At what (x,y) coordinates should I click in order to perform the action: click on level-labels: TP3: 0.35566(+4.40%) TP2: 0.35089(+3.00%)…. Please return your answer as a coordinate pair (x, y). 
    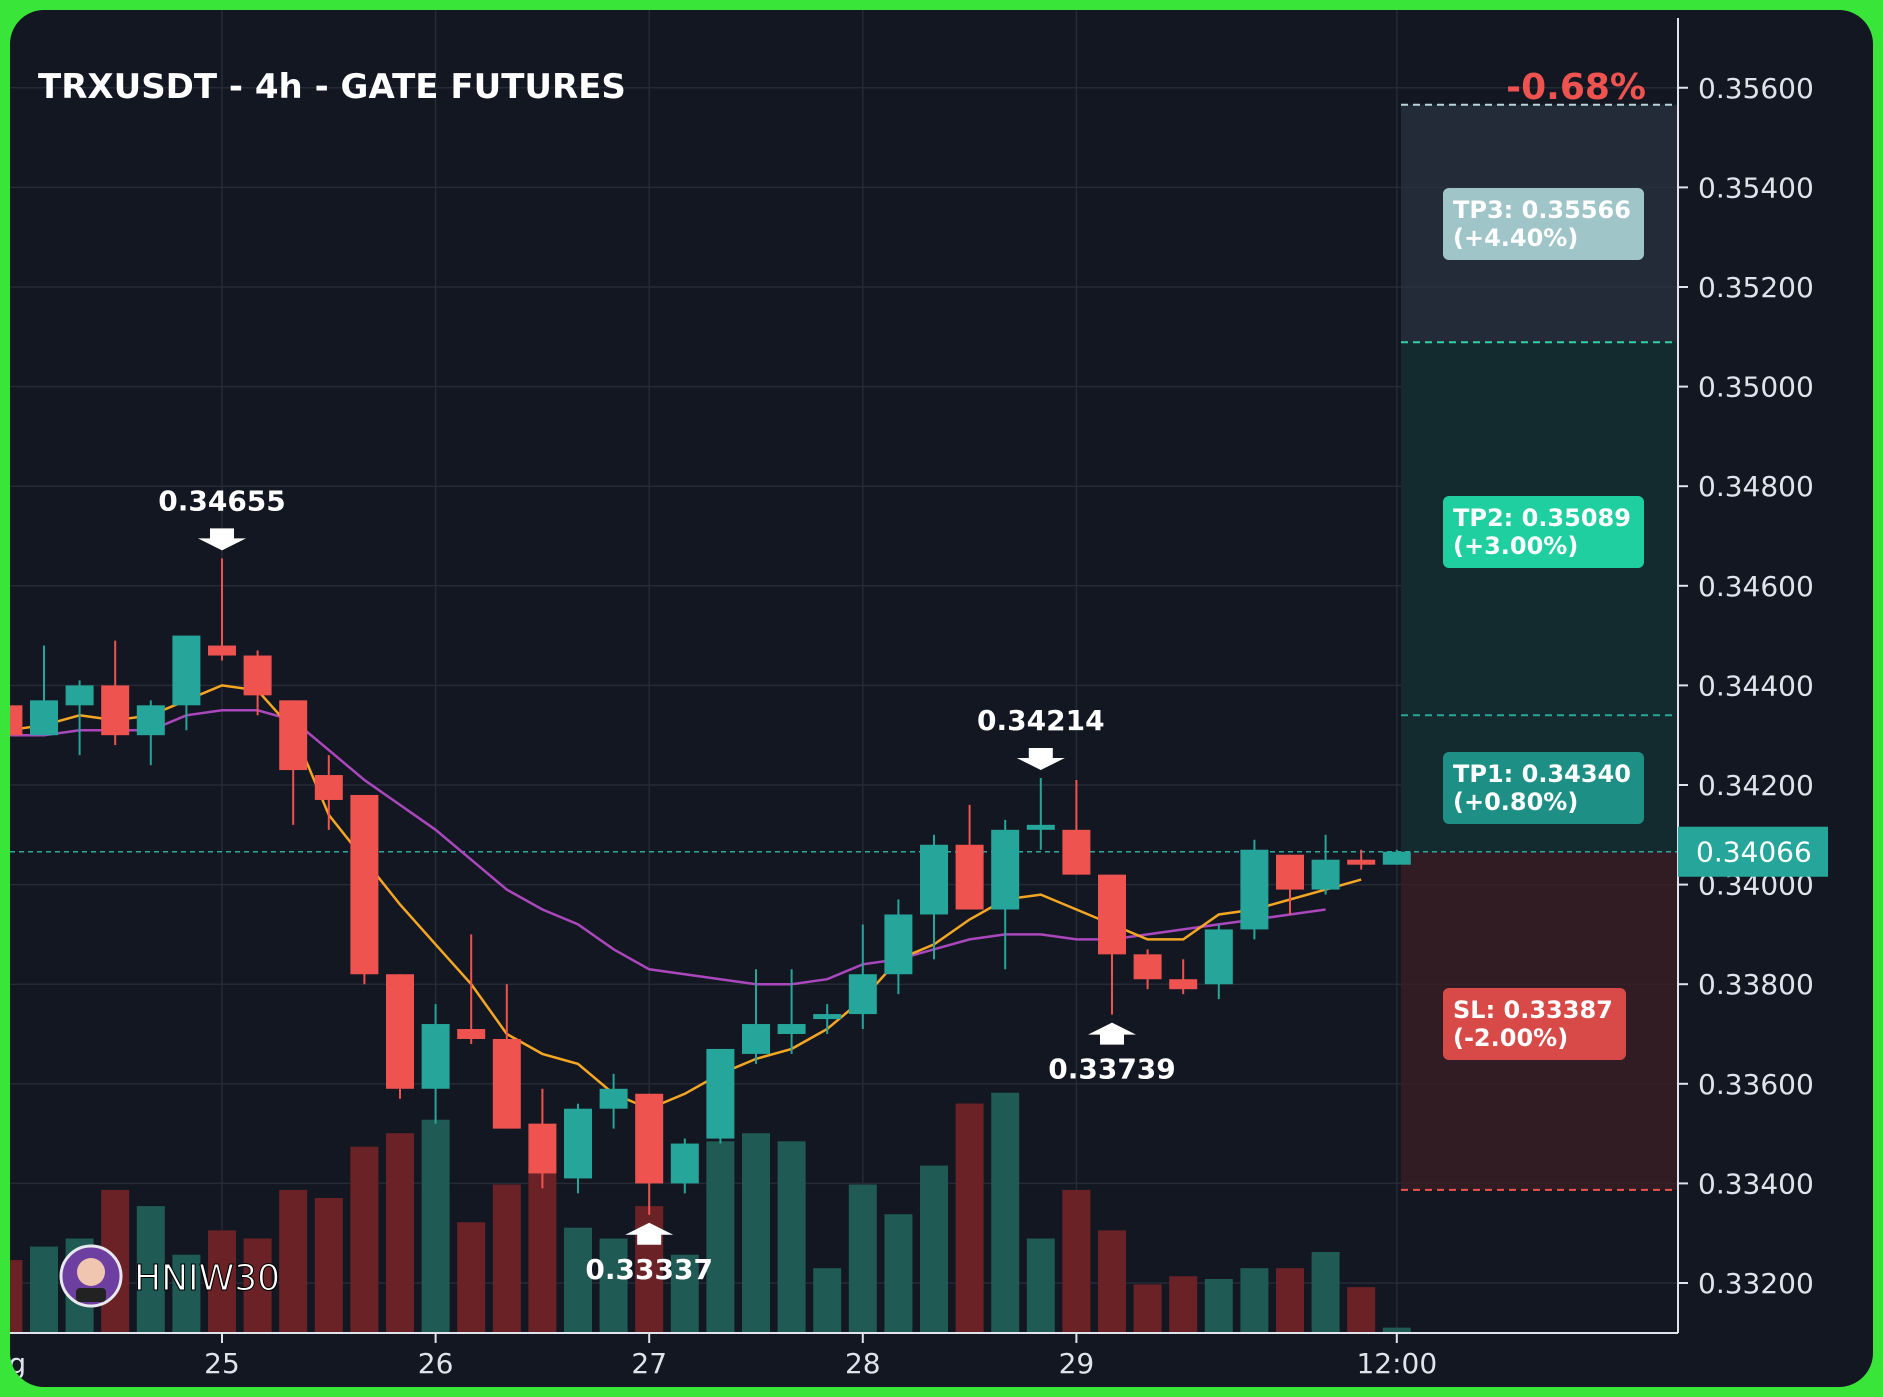
    Looking at the image, I should click on (1543, 624).